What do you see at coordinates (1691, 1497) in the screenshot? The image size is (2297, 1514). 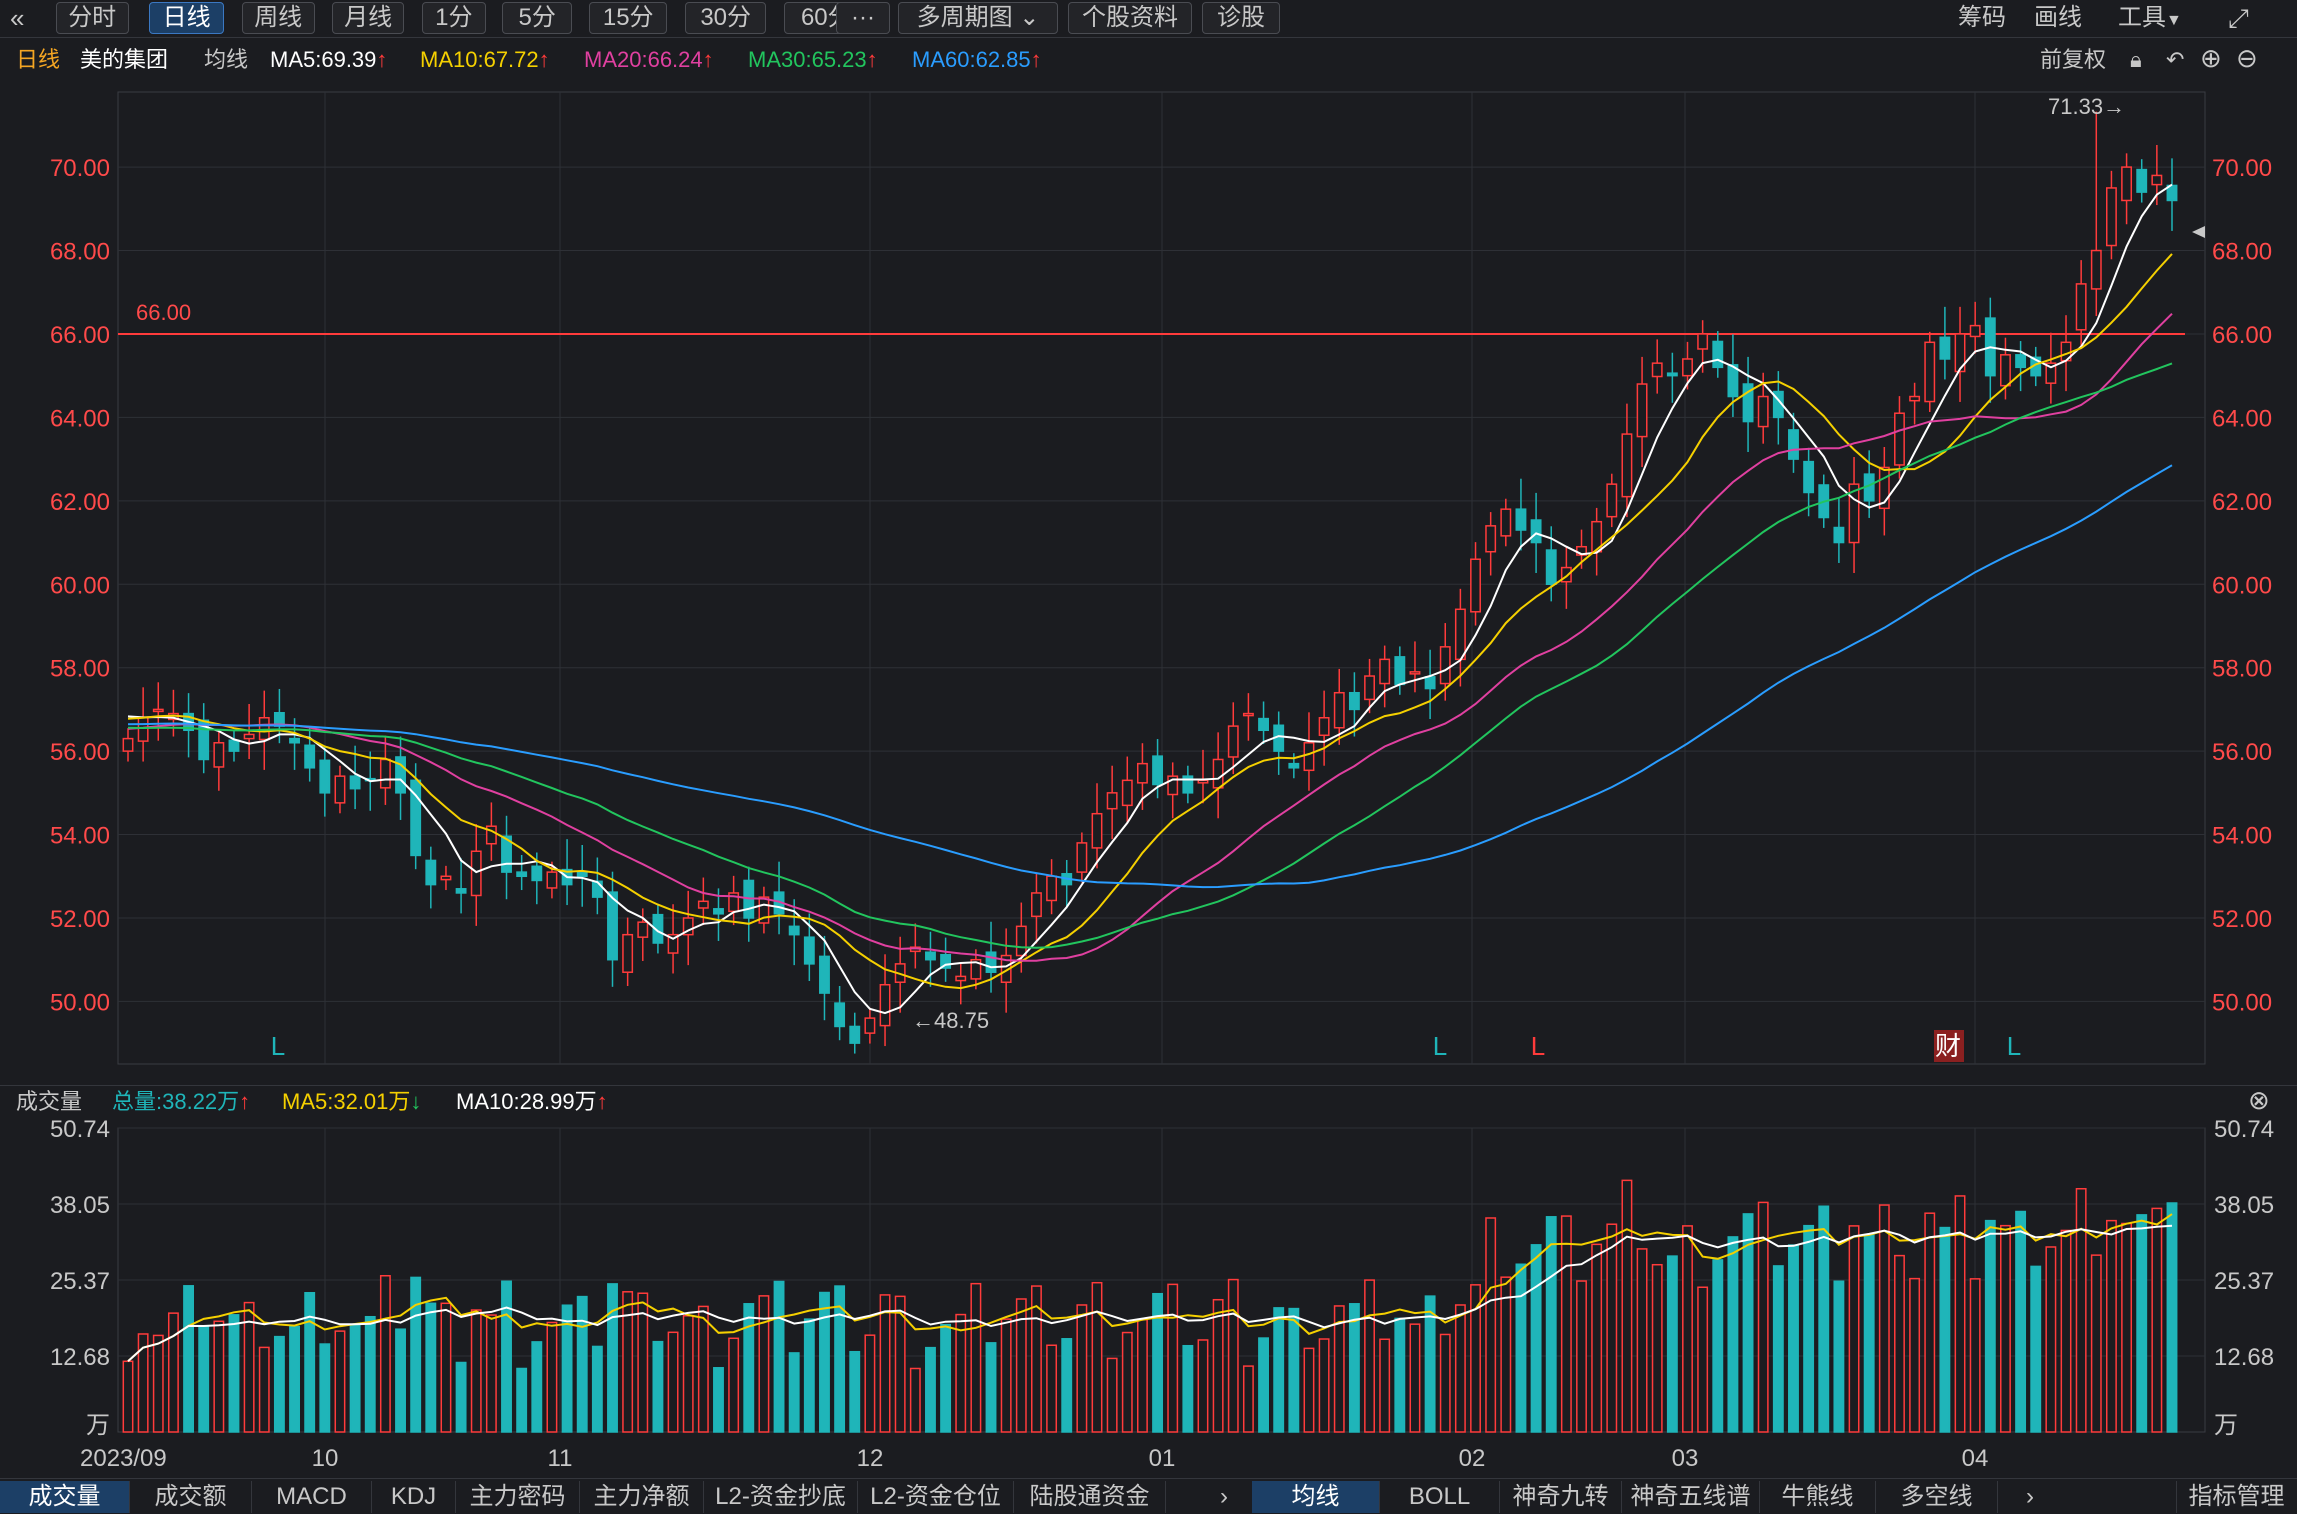 I see `indicator-tab: 神奇五线谱` at bounding box center [1691, 1497].